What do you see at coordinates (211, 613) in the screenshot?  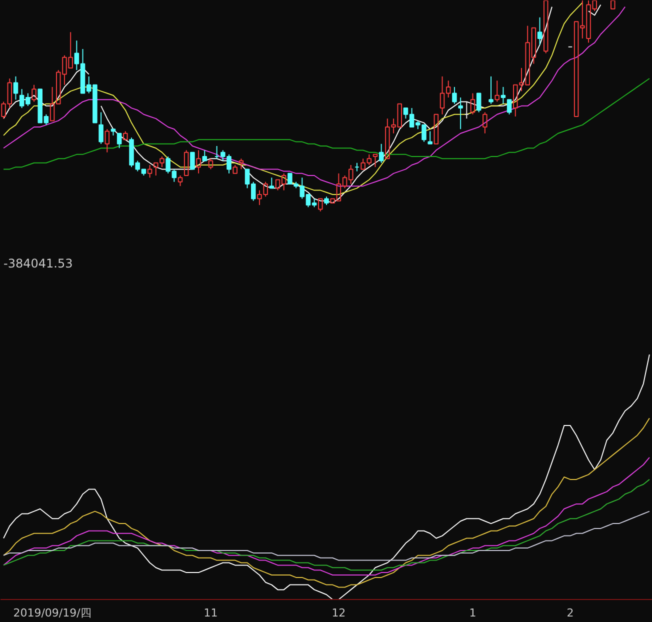 I see `x-tick-label: 11` at bounding box center [211, 613].